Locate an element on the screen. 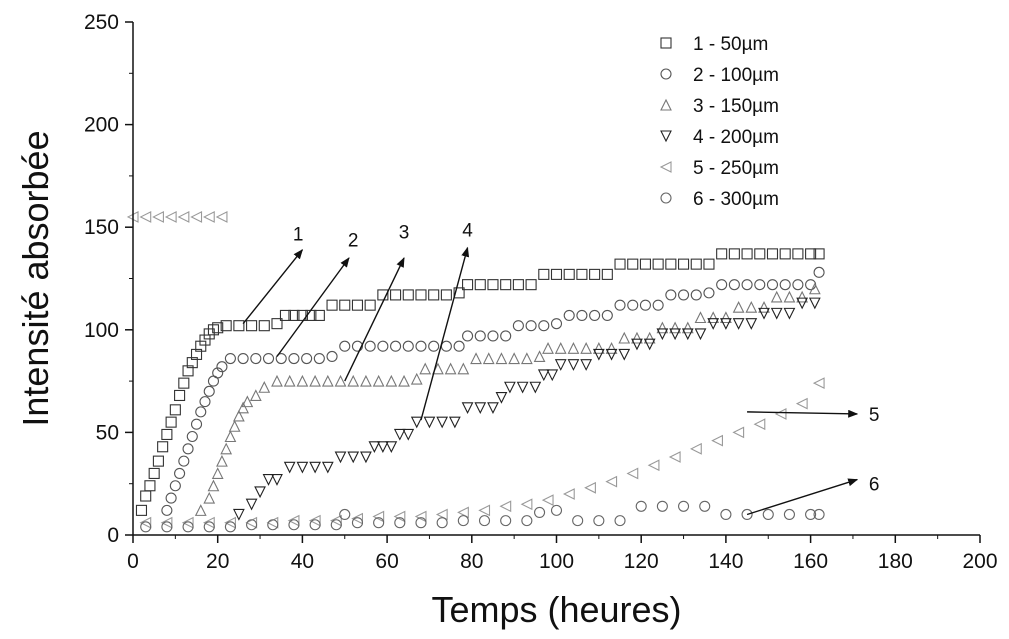  x-axis: 0 20 40 60 80 100 120 140 160 180 200 is located at coordinates (562, 553).